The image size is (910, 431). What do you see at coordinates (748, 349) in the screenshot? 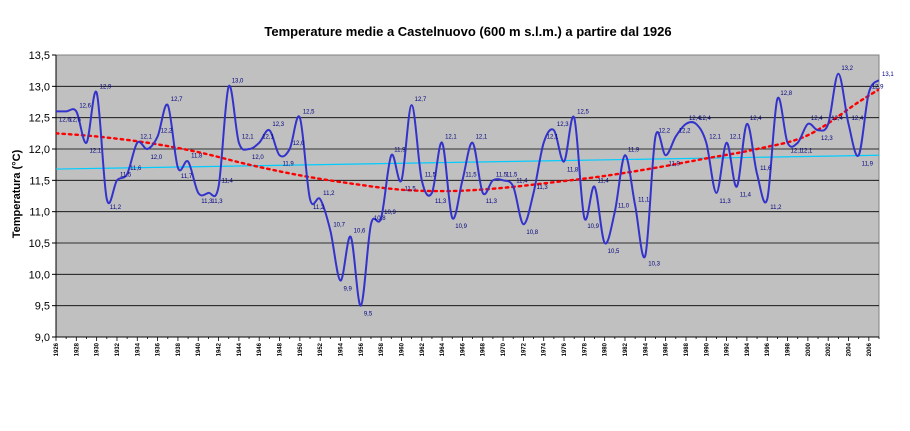
I see `x-tick-label: 1994` at bounding box center [748, 349].